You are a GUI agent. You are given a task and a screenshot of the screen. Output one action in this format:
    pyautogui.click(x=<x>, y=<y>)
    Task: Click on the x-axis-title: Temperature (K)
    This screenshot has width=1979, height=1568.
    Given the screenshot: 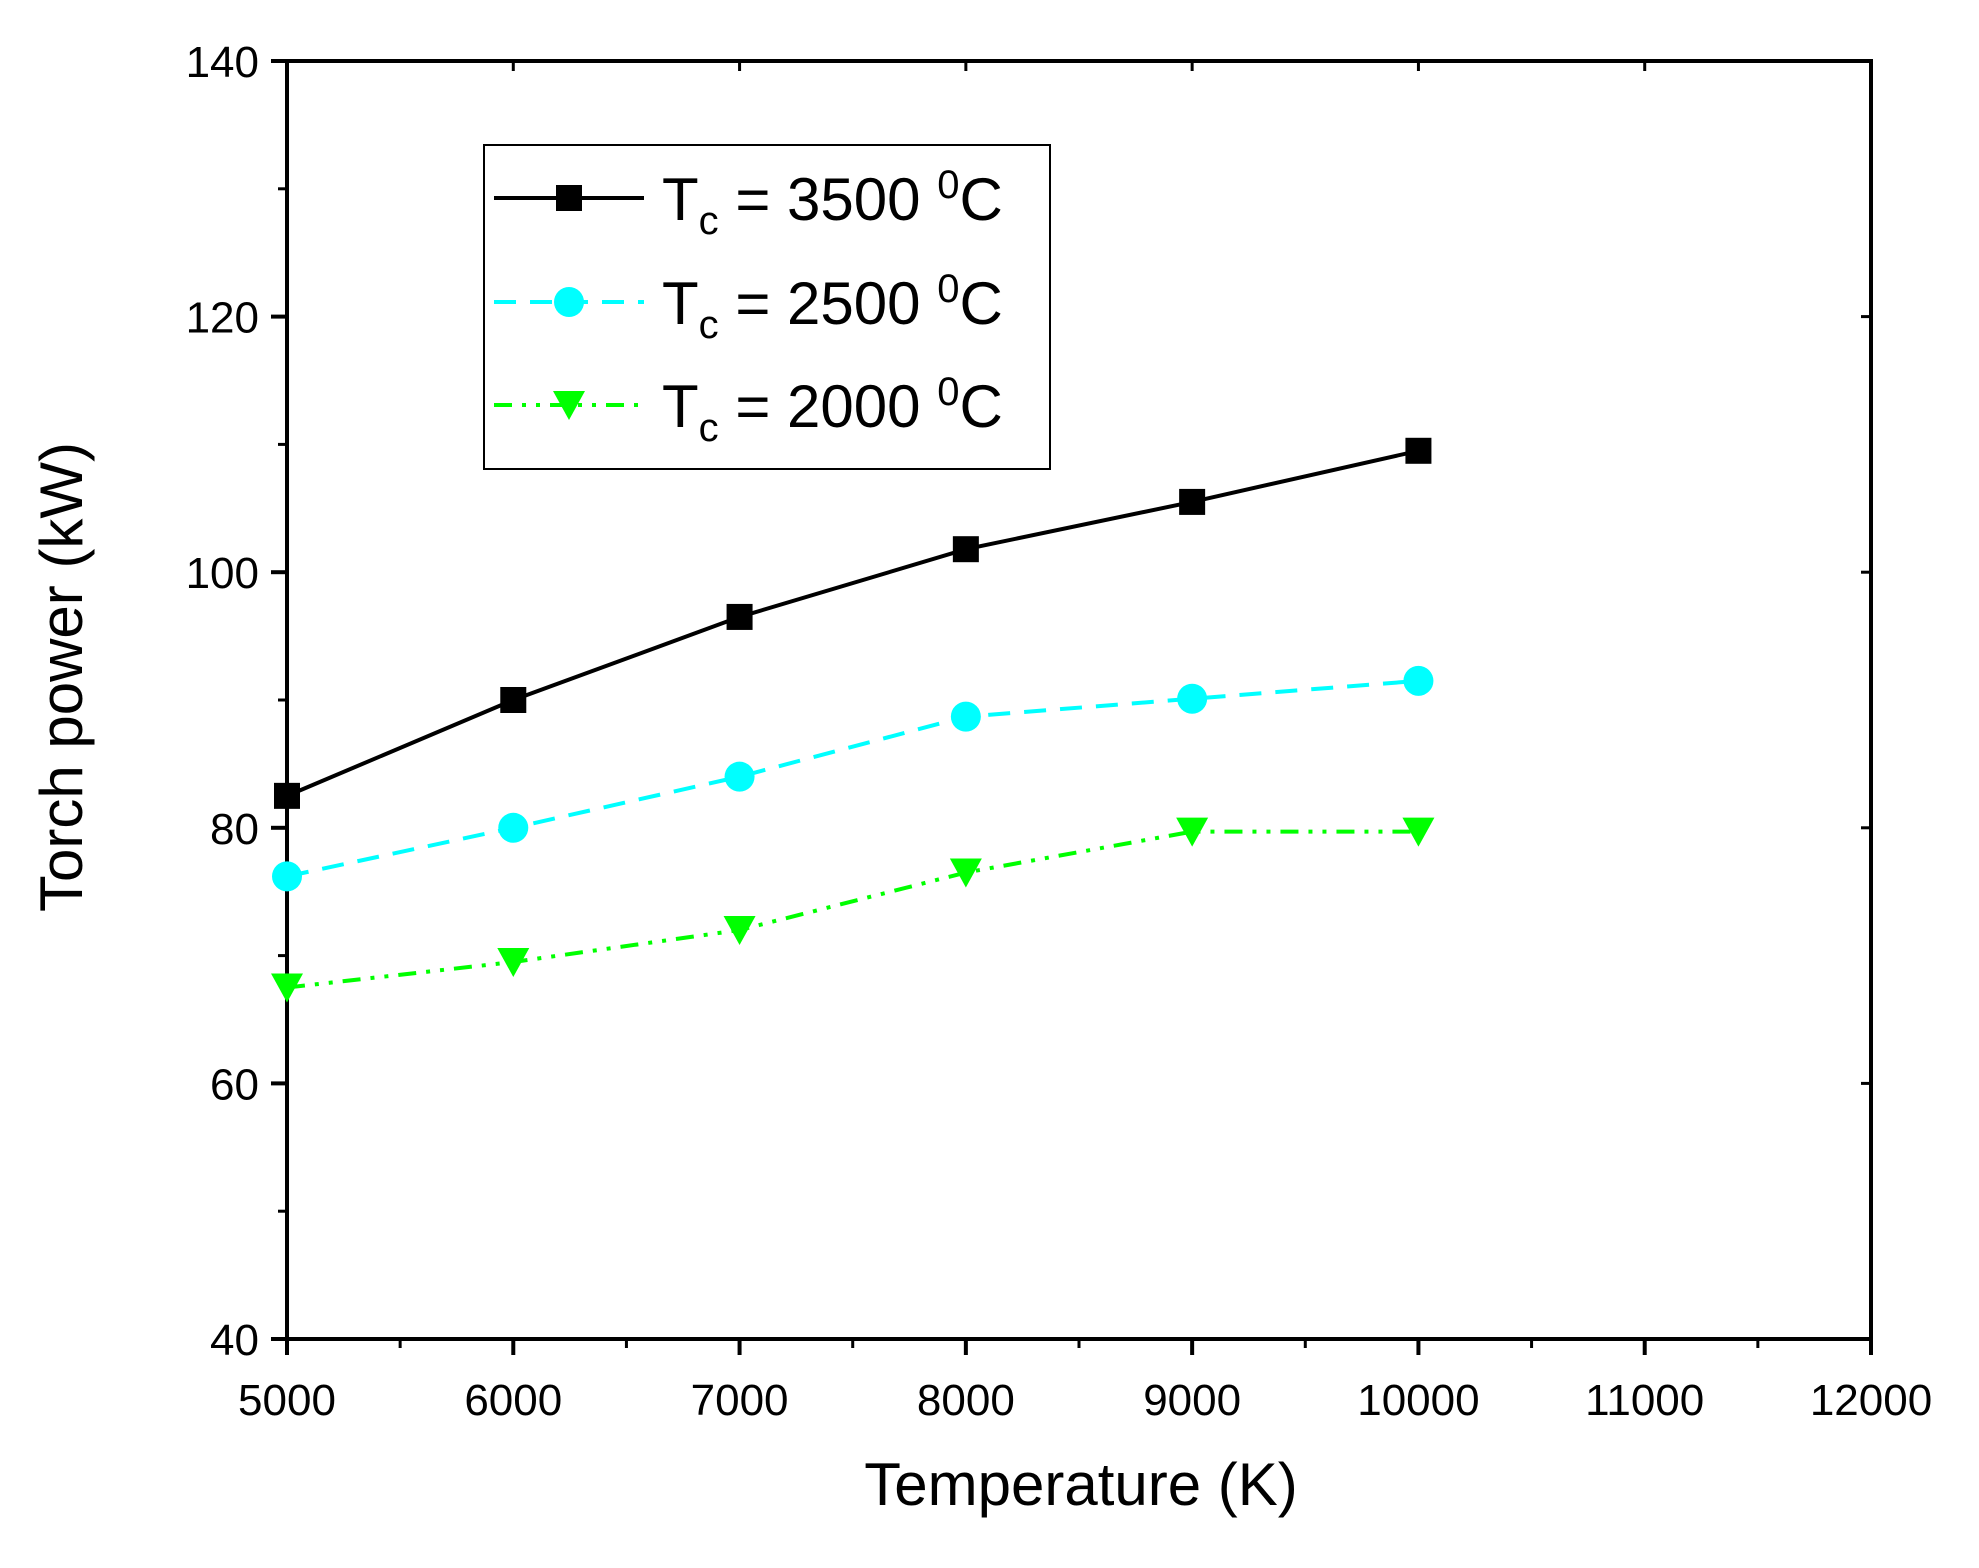 What is the action you would take?
    pyautogui.click(x=1080, y=1484)
    